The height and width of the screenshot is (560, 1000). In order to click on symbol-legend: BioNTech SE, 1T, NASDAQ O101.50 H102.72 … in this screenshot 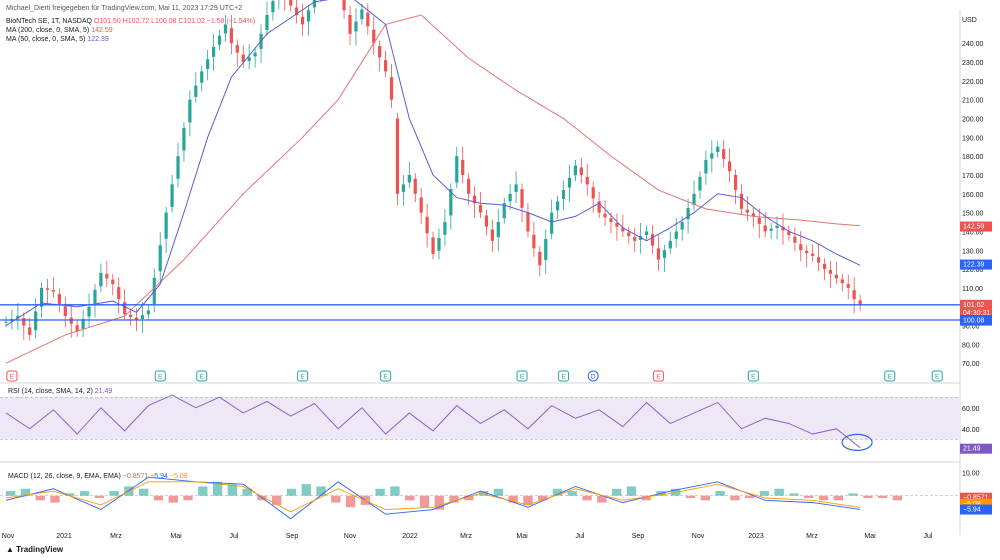, I will do `click(130, 21)`.